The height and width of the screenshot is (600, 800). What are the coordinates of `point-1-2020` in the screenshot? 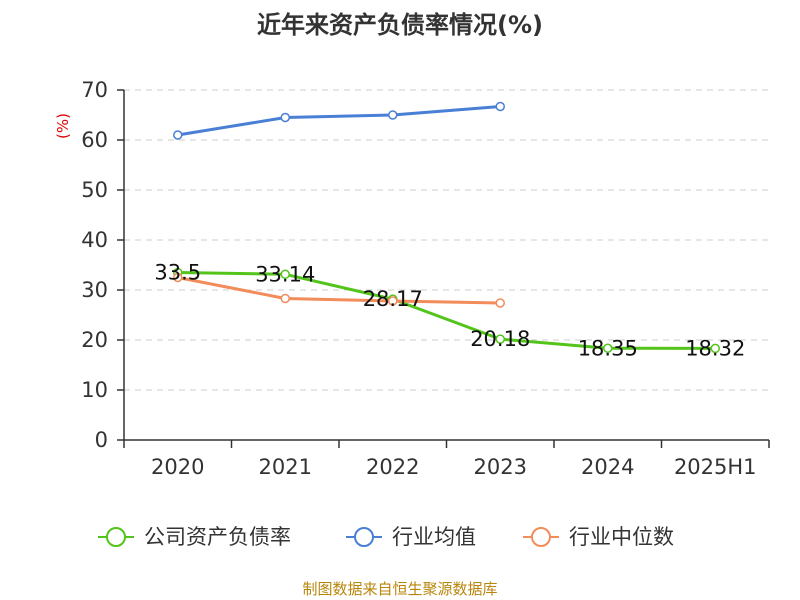 It's located at (178, 135).